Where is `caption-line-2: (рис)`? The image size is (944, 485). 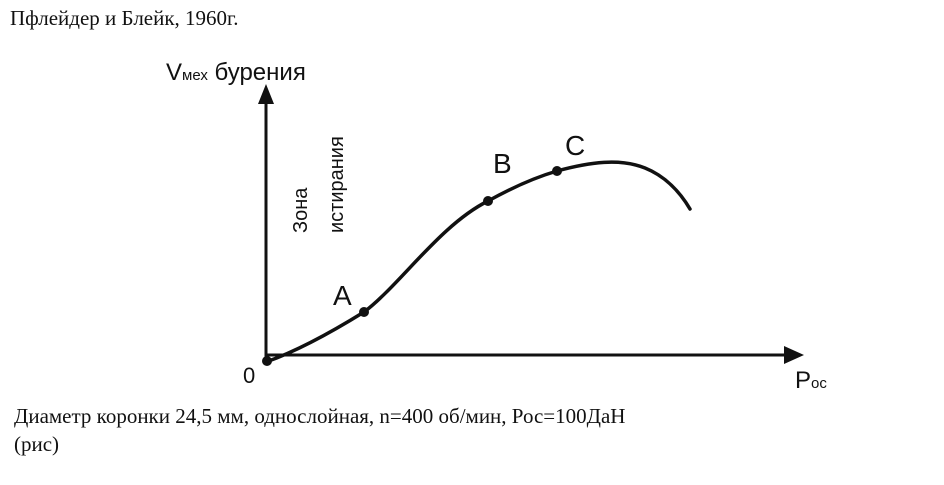
caption-line-2: (рис) is located at coordinates (37, 444).